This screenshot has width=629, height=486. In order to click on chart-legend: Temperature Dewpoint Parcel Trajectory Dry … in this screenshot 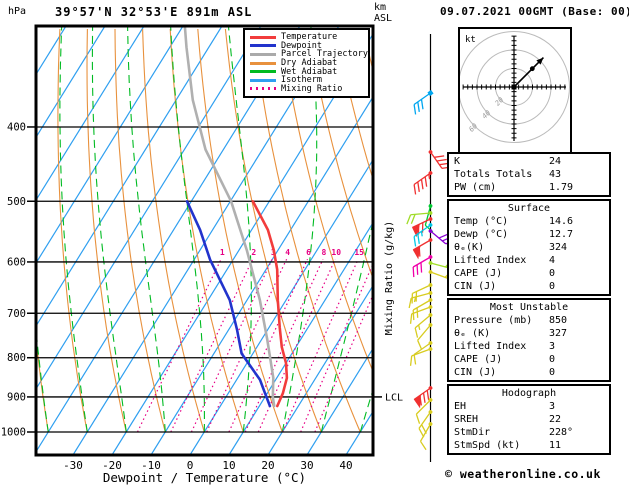, I will do `click(306, 63)`.